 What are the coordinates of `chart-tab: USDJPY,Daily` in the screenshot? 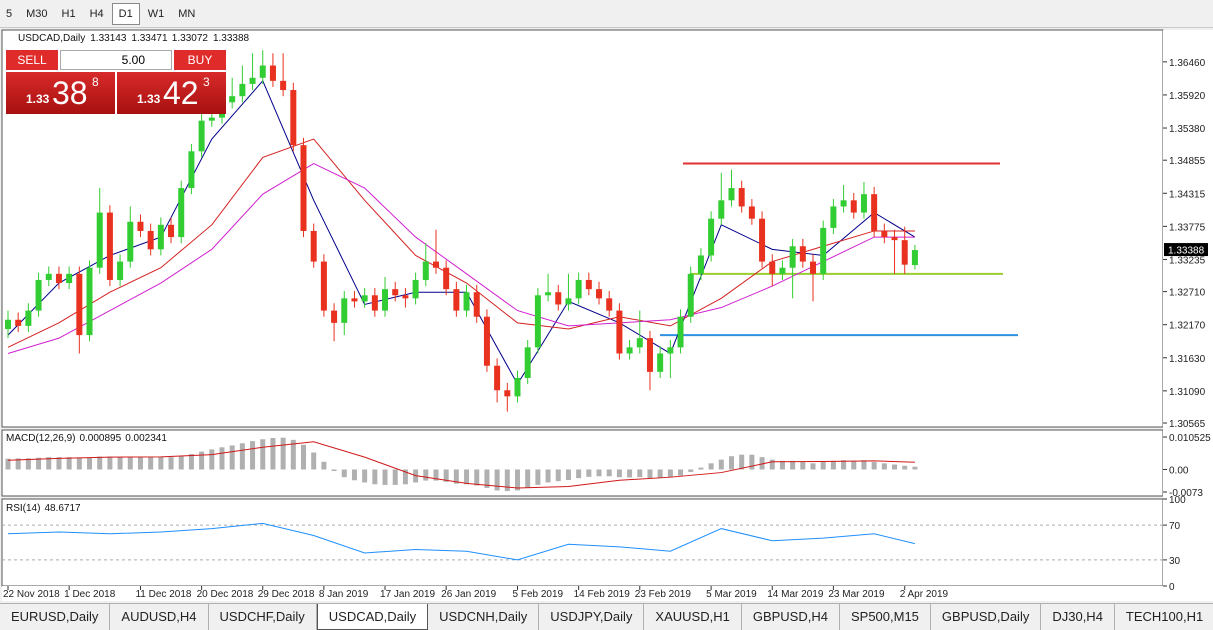 It's located at (592, 617).